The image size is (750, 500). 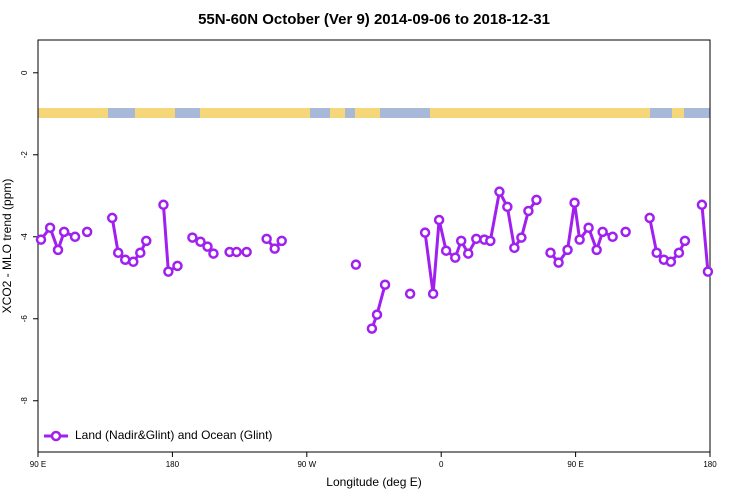 I want to click on x-tick-label: 0, so click(x=441, y=464).